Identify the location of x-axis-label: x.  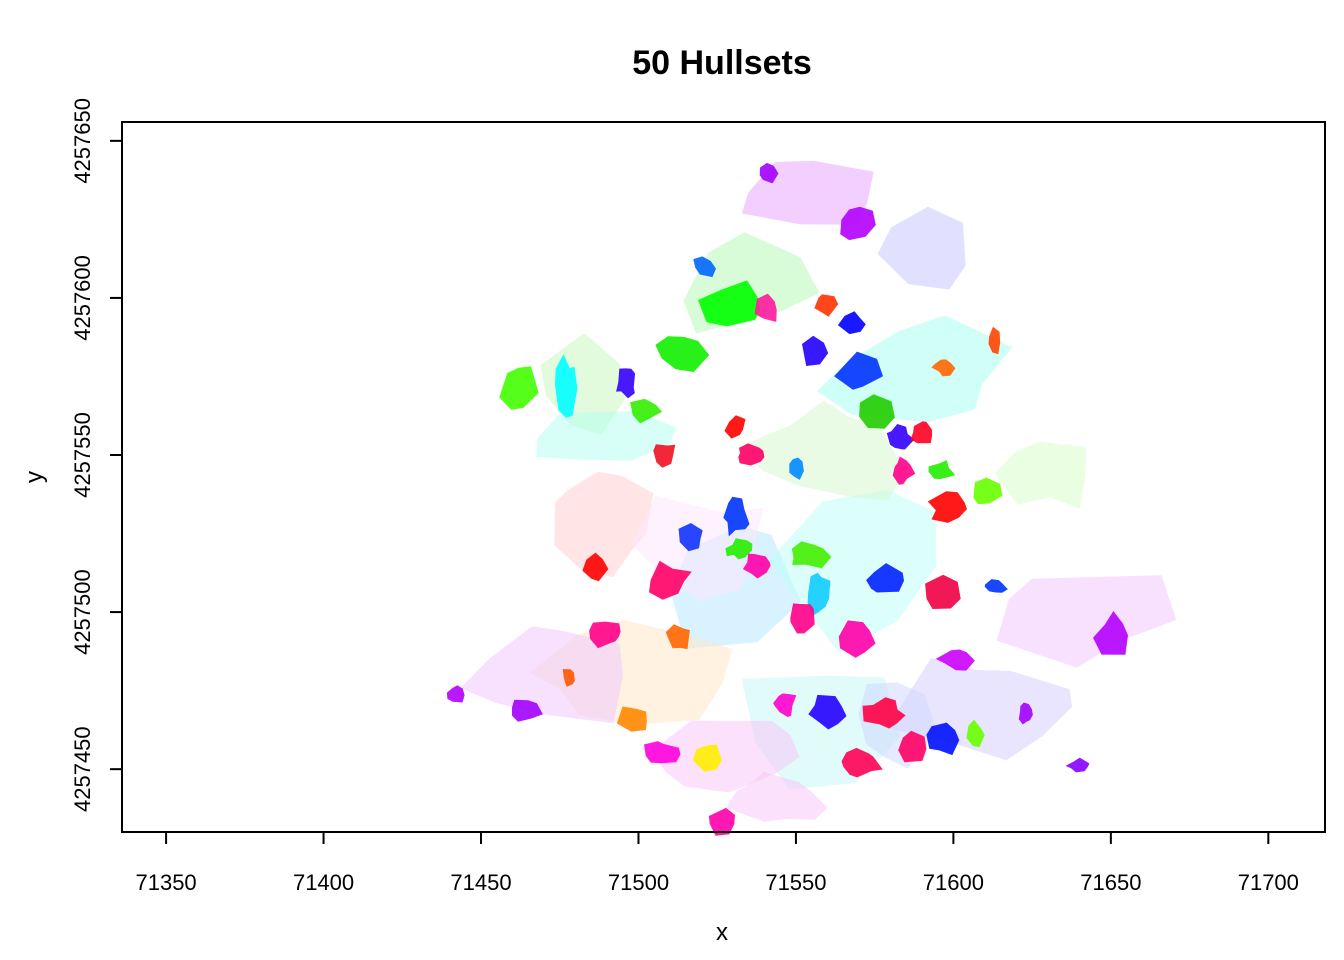
(722, 932).